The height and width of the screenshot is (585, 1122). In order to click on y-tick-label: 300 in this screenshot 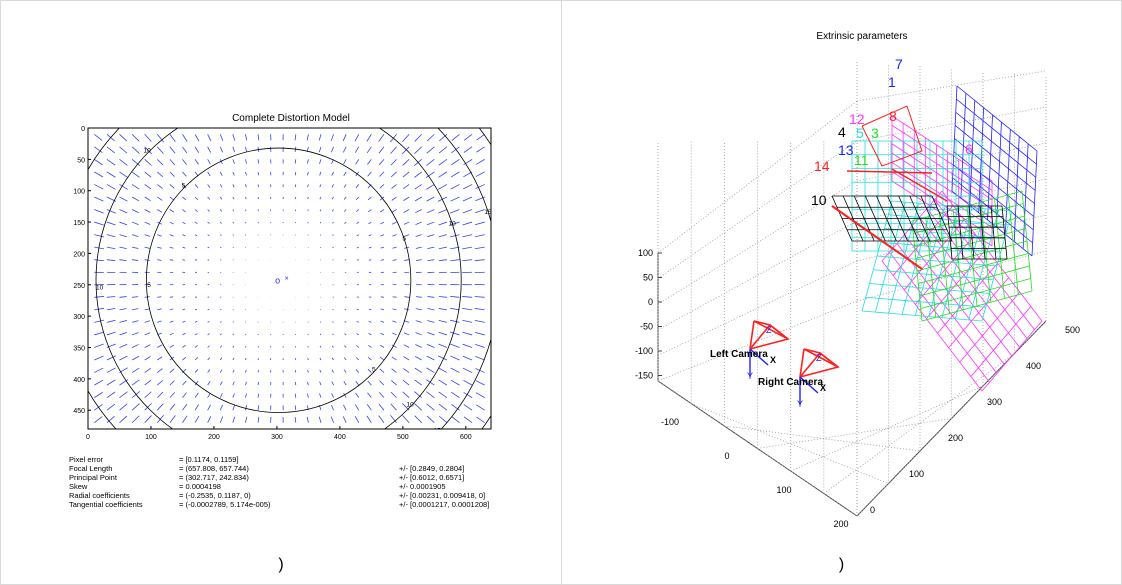, I will do `click(994, 402)`.